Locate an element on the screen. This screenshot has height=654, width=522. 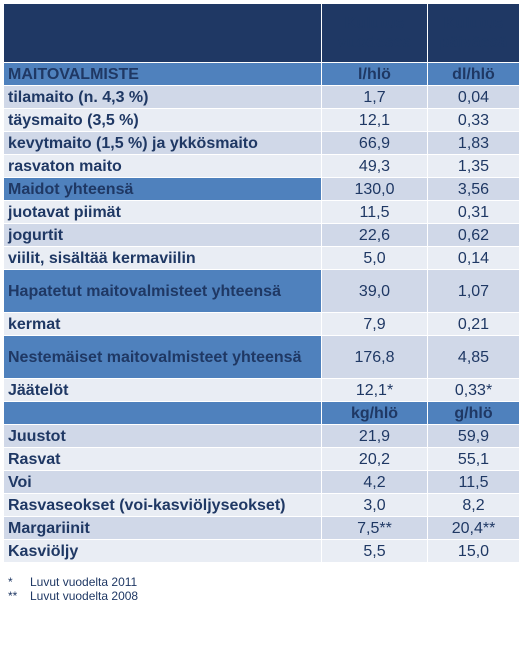
row-value-yearly: 21,9 is located at coordinates (374, 436).